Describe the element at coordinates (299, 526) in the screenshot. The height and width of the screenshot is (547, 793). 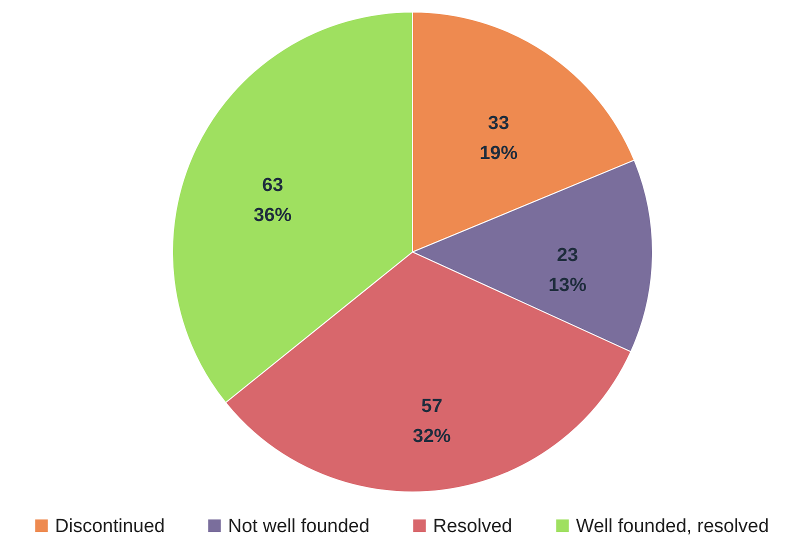
I see `legend-label: Not well founded` at that location.